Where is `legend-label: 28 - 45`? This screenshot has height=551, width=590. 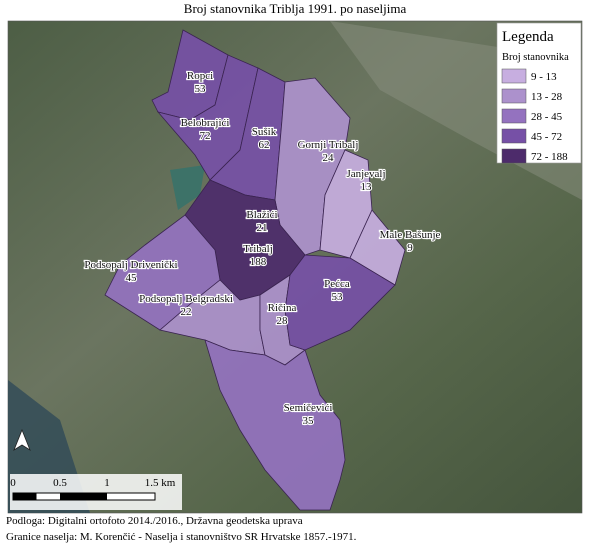 legend-label: 28 - 45 is located at coordinates (547, 117).